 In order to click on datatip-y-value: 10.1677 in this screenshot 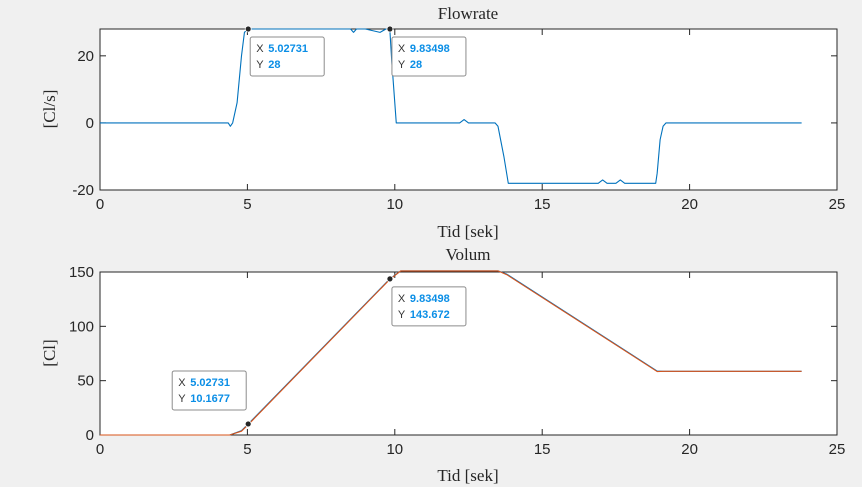, I will do `click(210, 399)`.